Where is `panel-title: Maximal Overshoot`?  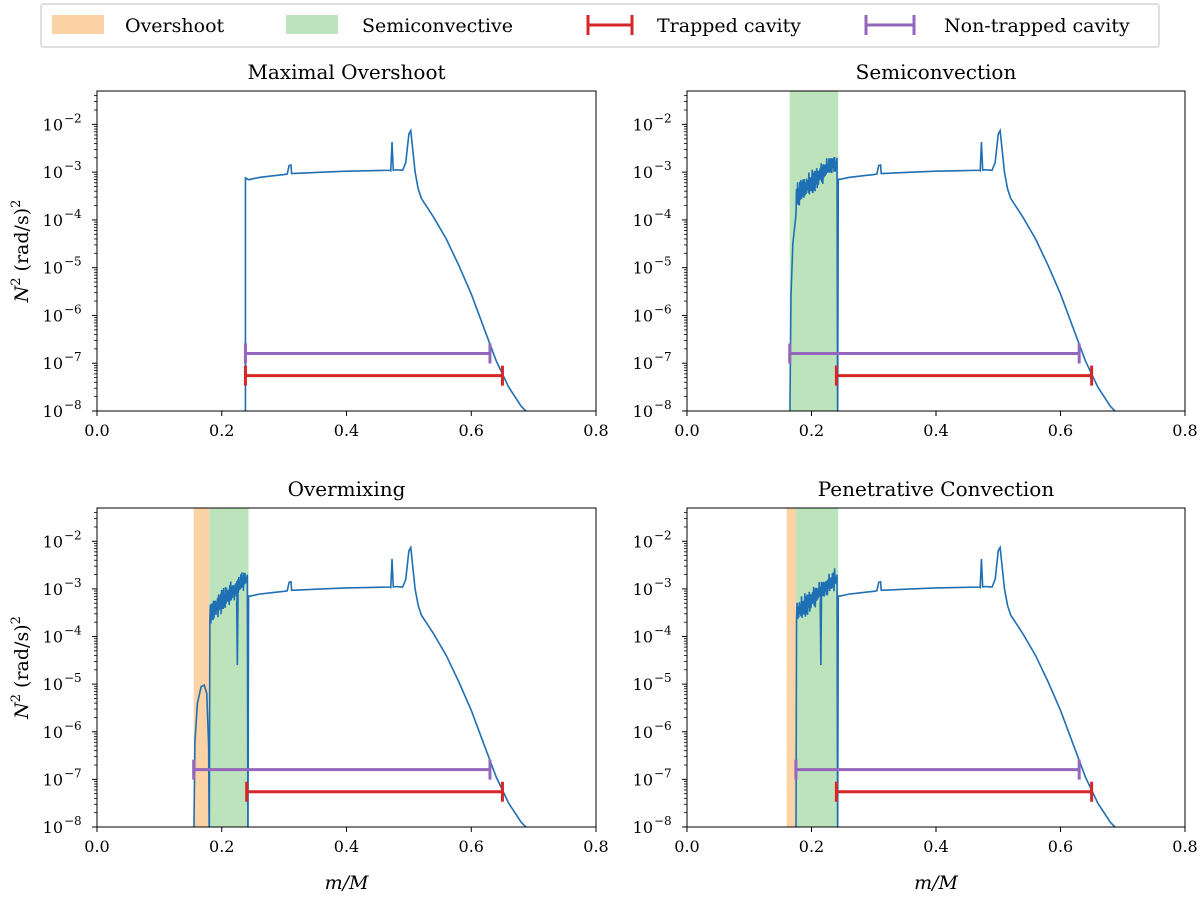
panel-title: Maximal Overshoot is located at coordinates (346, 72).